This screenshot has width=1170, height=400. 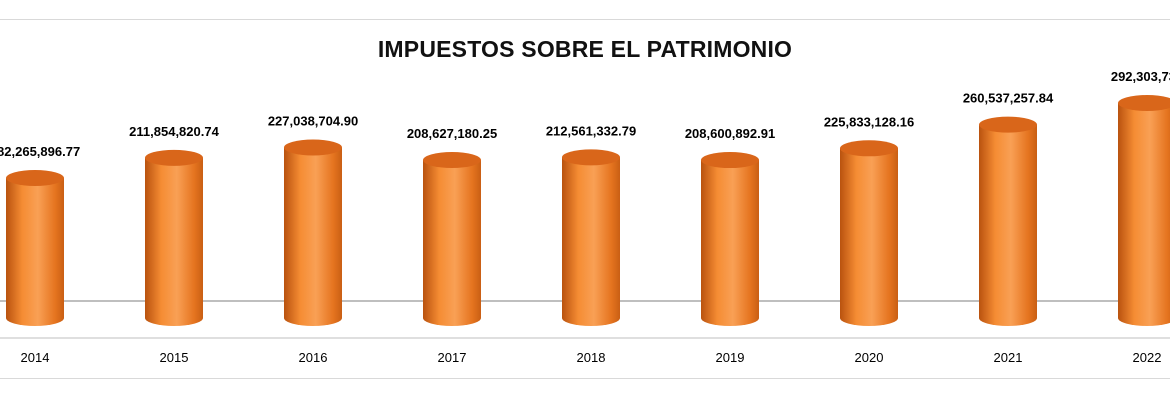 I want to click on chart-border-top, so click(x=585, y=19).